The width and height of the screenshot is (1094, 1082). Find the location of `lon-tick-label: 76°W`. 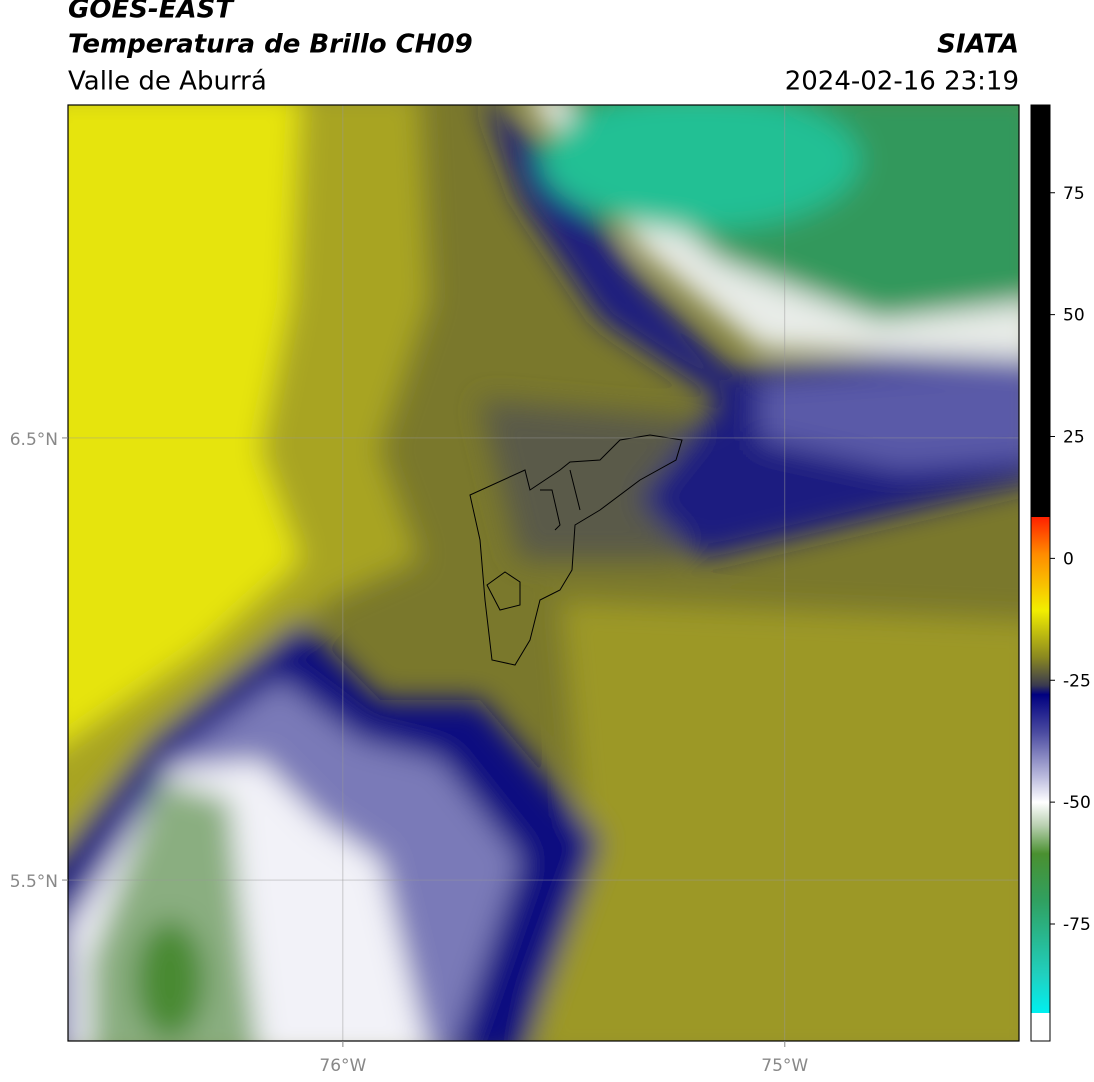

lon-tick-label: 76°W is located at coordinates (342, 1066).